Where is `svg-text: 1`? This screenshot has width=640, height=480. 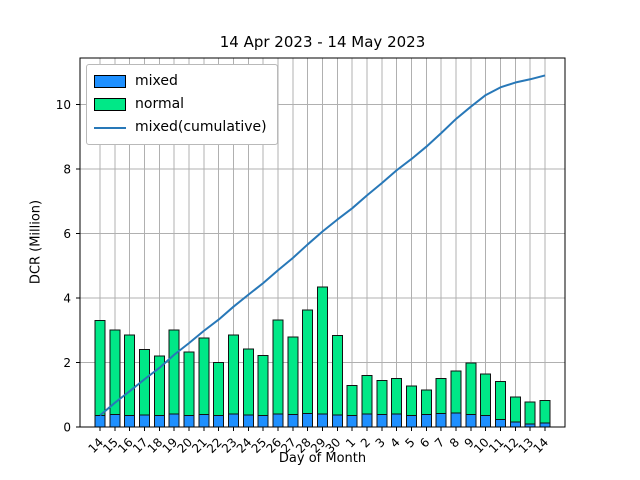
svg-text: 1 is located at coordinates (350, 442).